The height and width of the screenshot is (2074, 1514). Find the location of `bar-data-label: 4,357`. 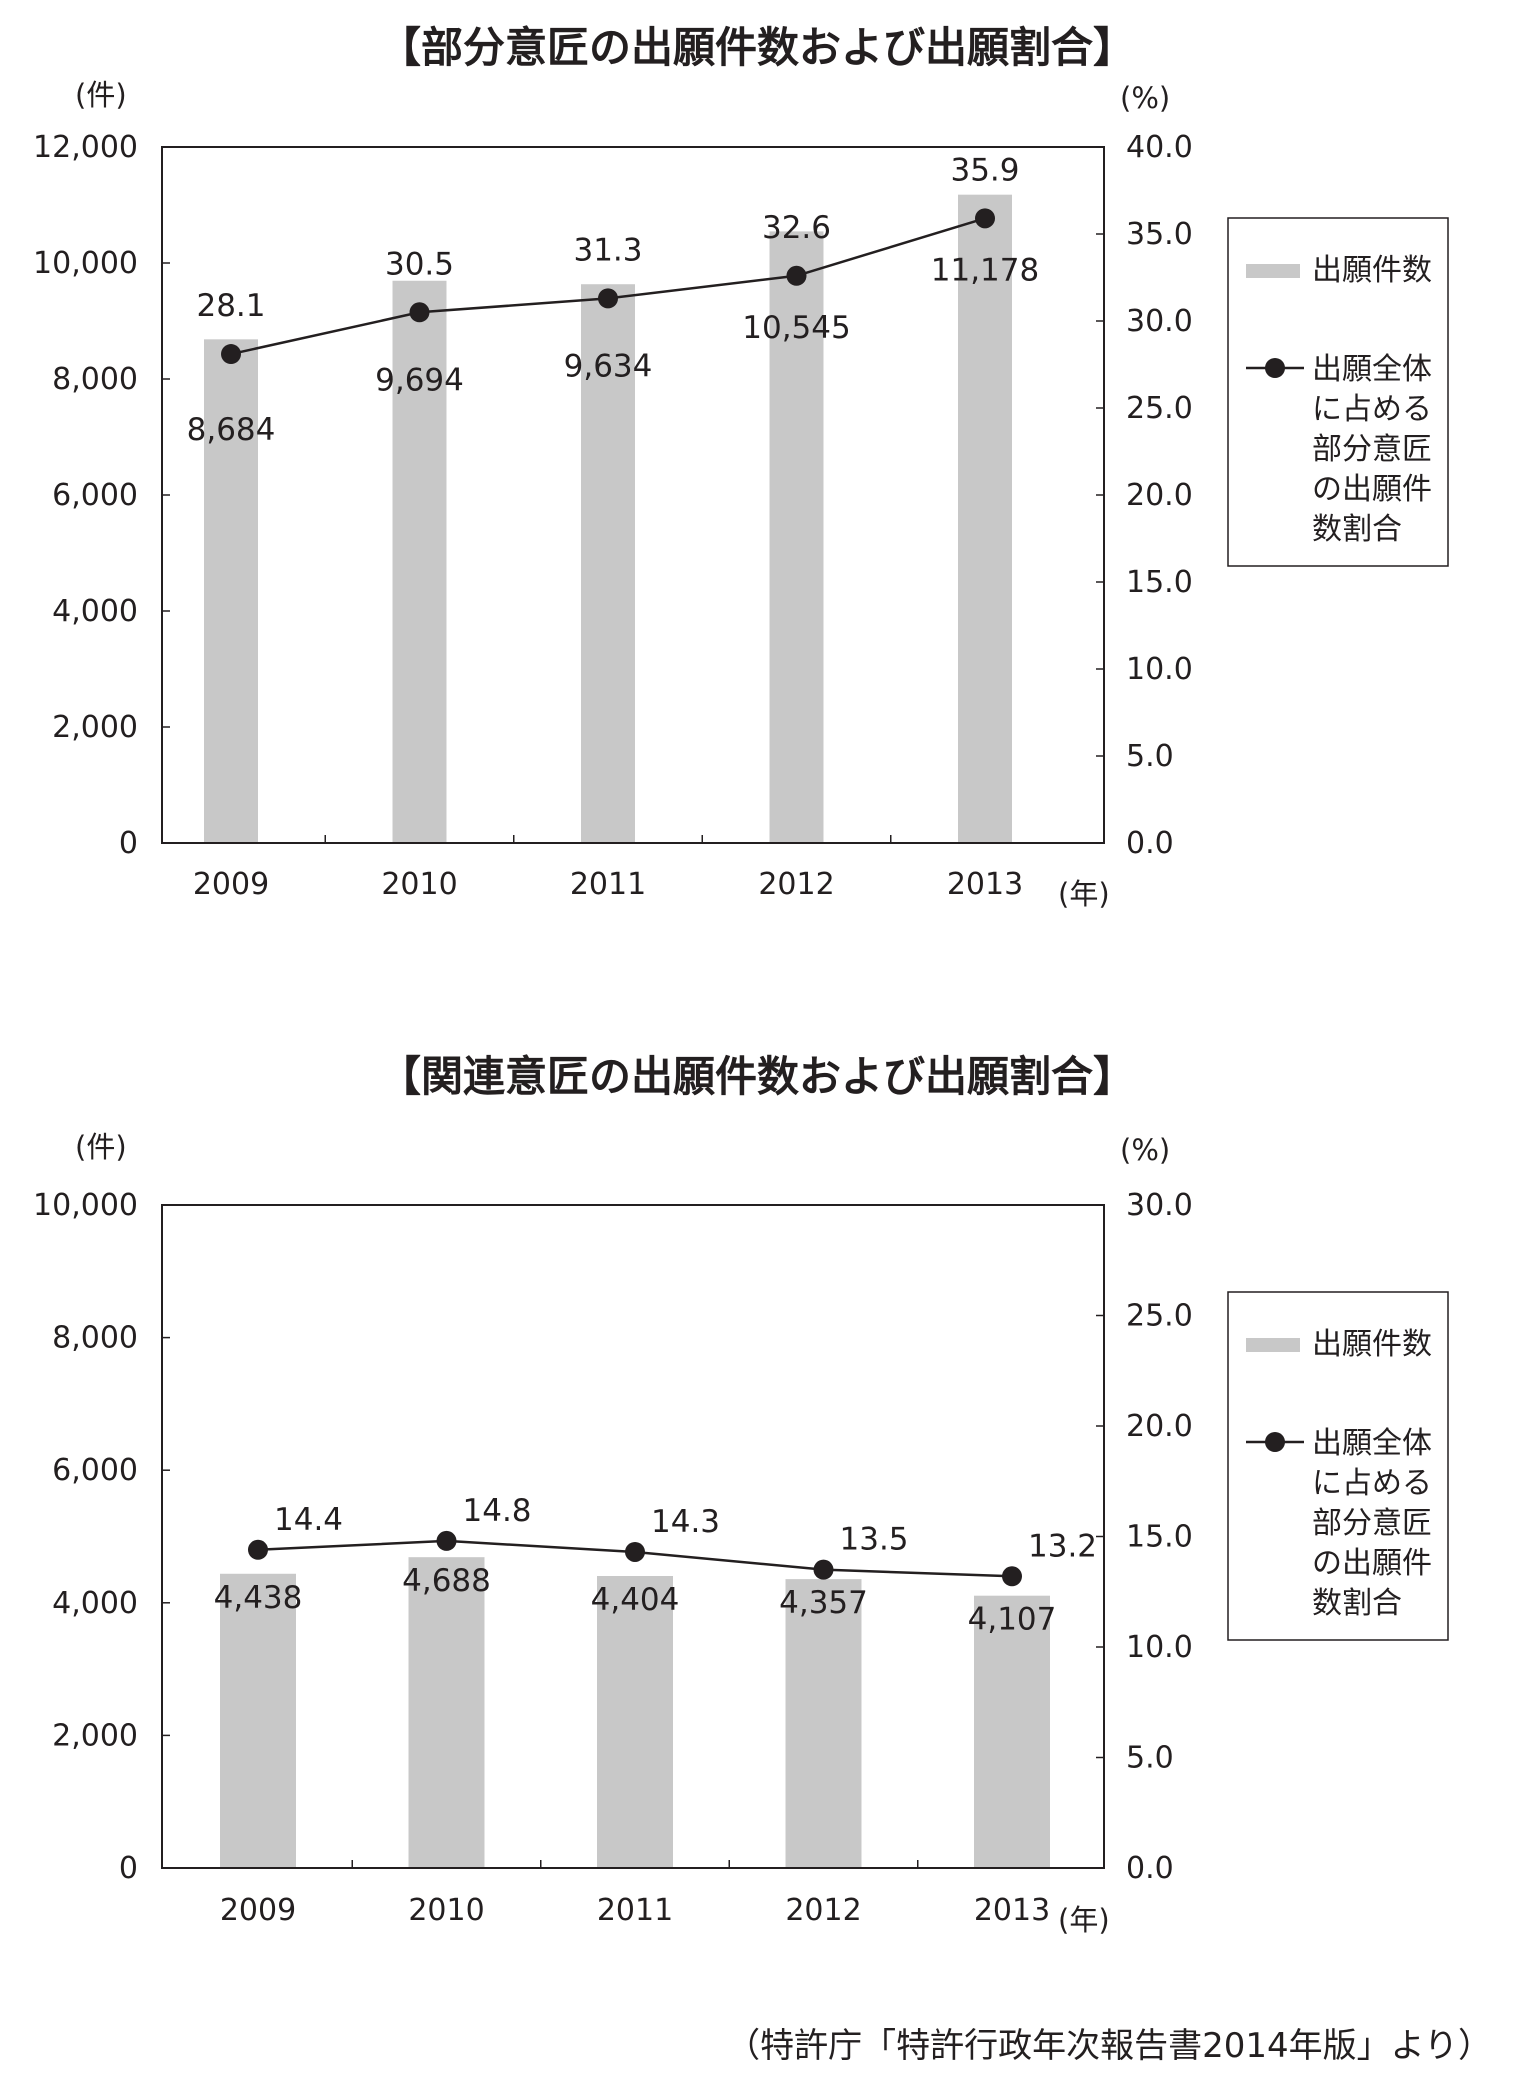

bar-data-label: 4,357 is located at coordinates (823, 1603).